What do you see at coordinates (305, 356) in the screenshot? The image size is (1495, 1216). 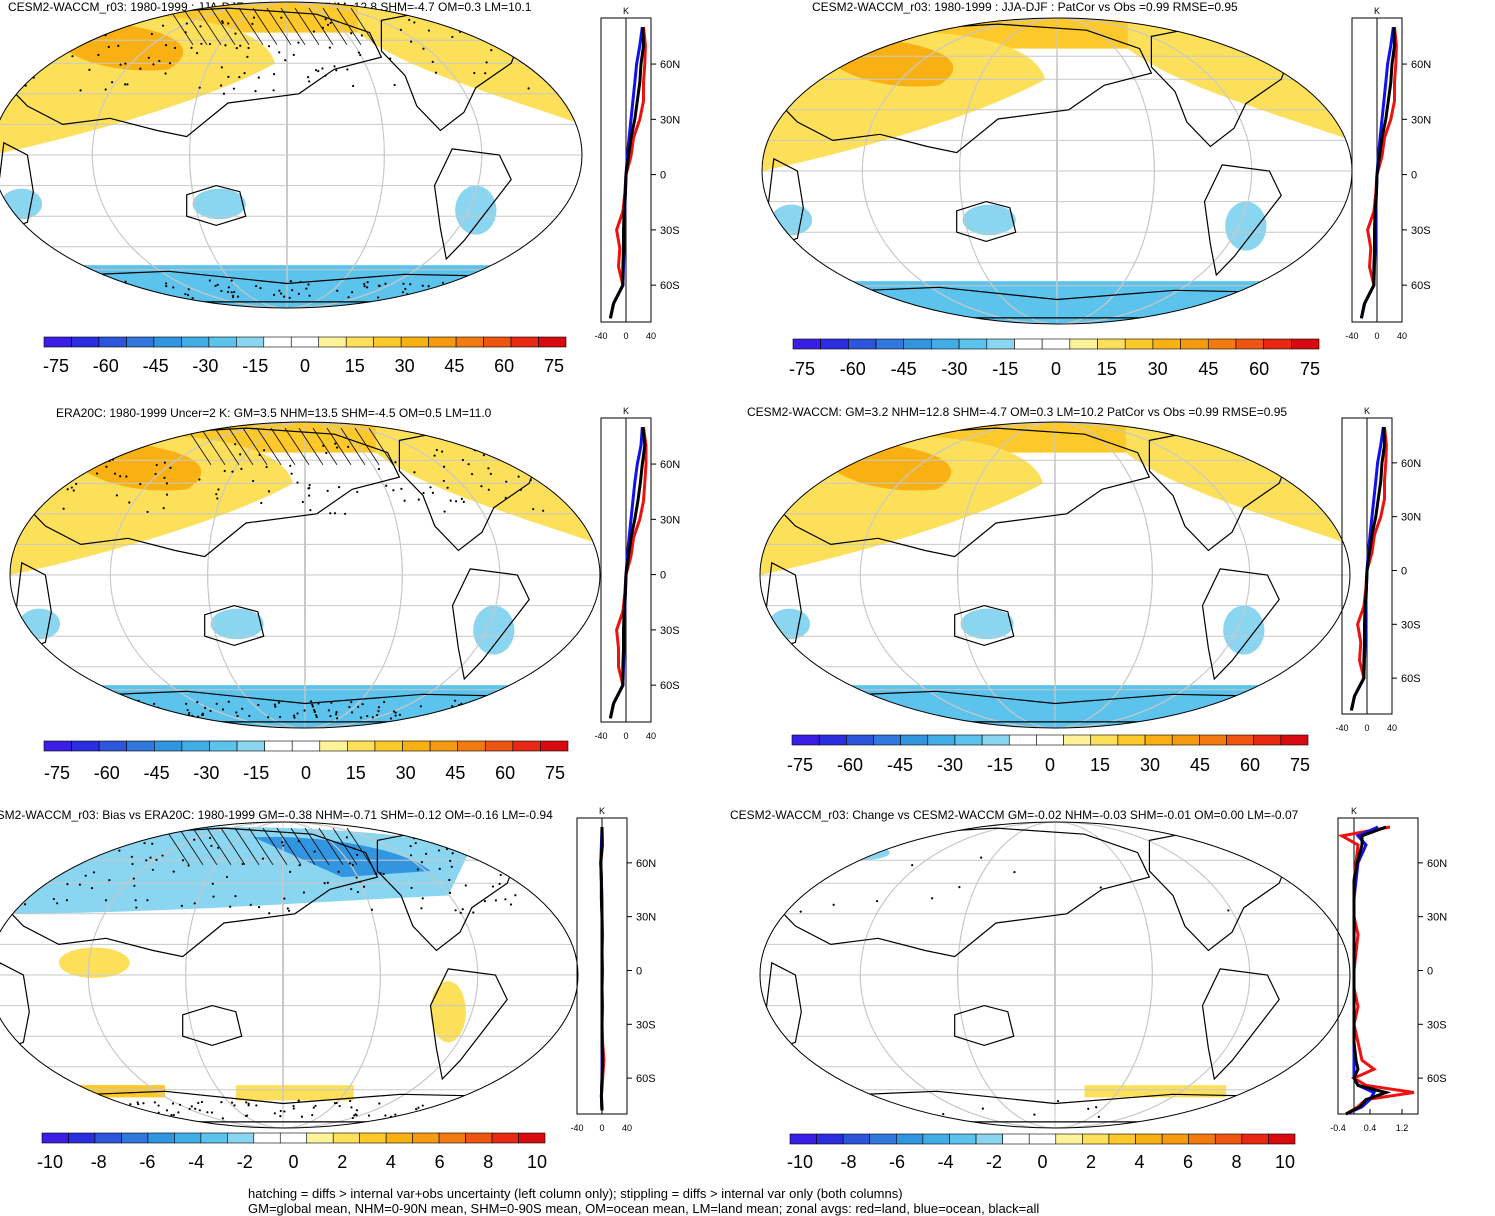 I see `colorbar: -75 -60 -45 -30 -15 0 15 30 45 60 75` at bounding box center [305, 356].